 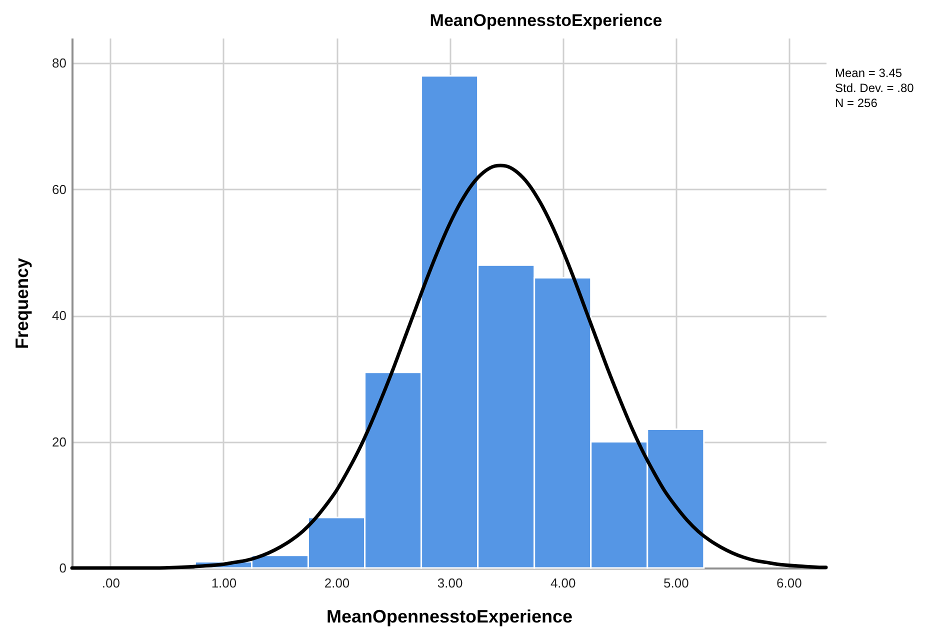 I want to click on y-tick-label: 0, so click(x=62, y=568).